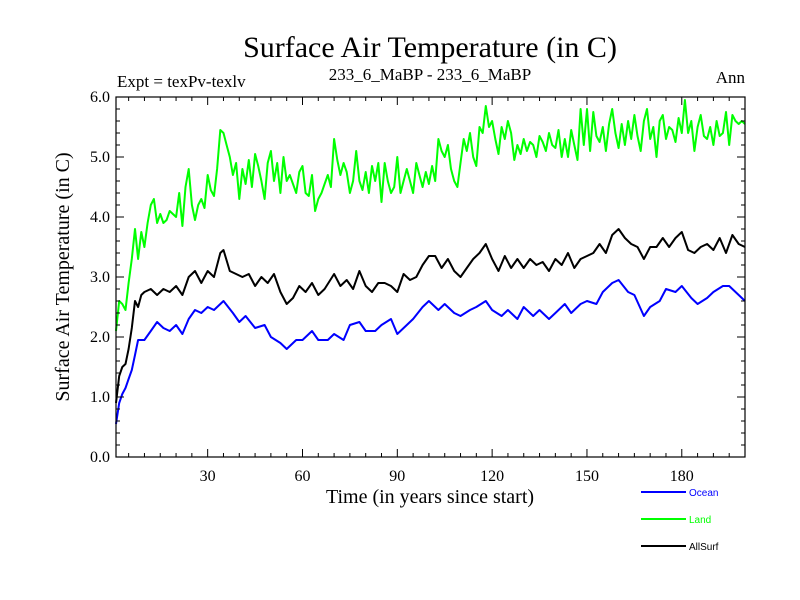 The width and height of the screenshot is (800, 600). I want to click on legend-label-ocean: Ocean, so click(703, 493).